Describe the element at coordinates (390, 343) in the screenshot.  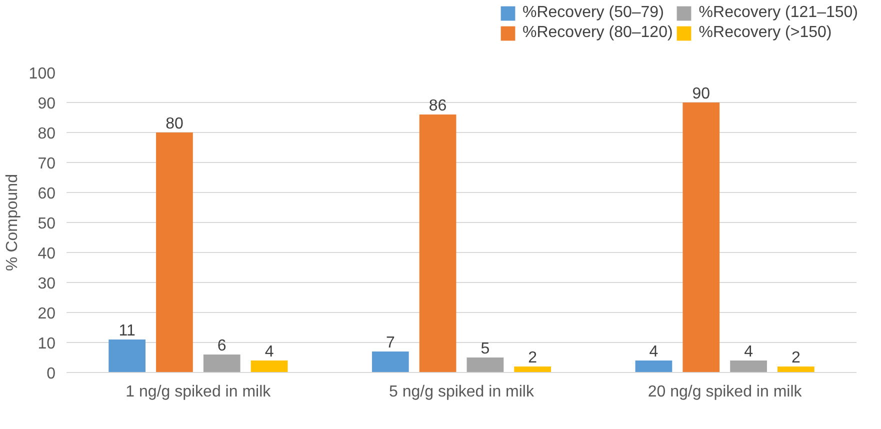
I see `data-label: 7` at that location.